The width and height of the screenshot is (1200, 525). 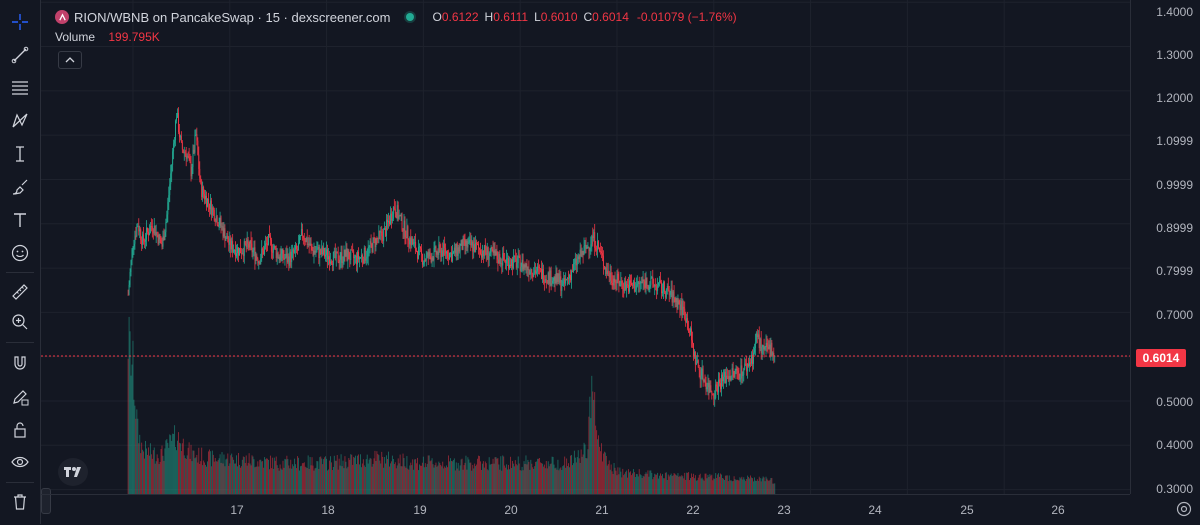 What do you see at coordinates (20, 88) in the screenshot?
I see `fib-icon` at bounding box center [20, 88].